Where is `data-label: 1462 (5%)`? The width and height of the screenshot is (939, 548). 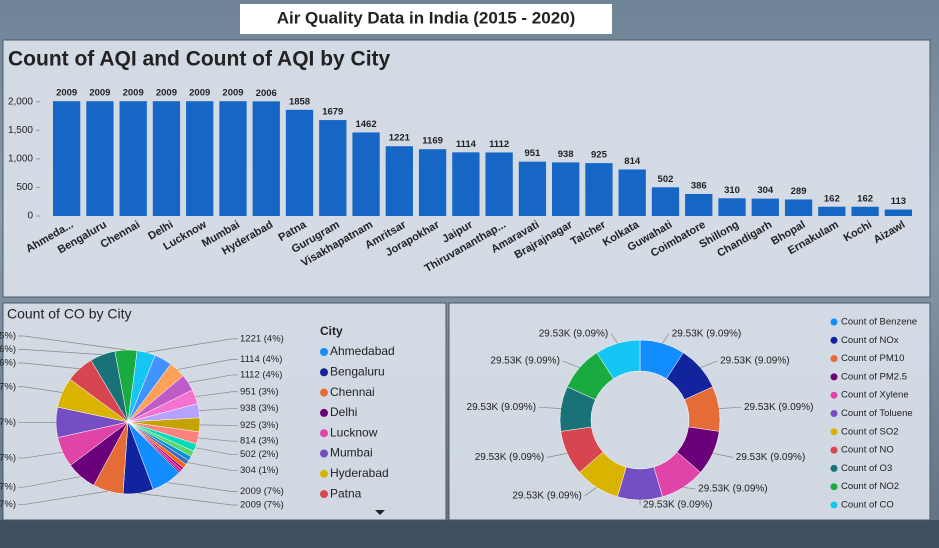
data-label: 1462 (5%) is located at coordinates (8, 336).